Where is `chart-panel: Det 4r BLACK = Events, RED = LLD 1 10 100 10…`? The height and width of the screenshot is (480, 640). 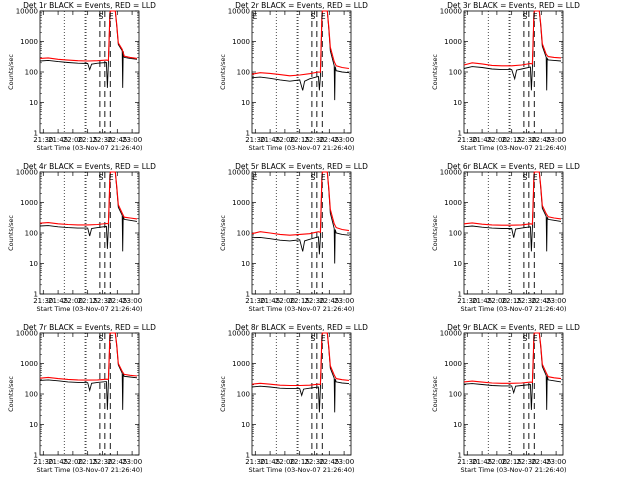
chart-panel: Det 4r BLACK = Events, RED = LLD 1 10 100 10… is located at coordinates (81, 237).